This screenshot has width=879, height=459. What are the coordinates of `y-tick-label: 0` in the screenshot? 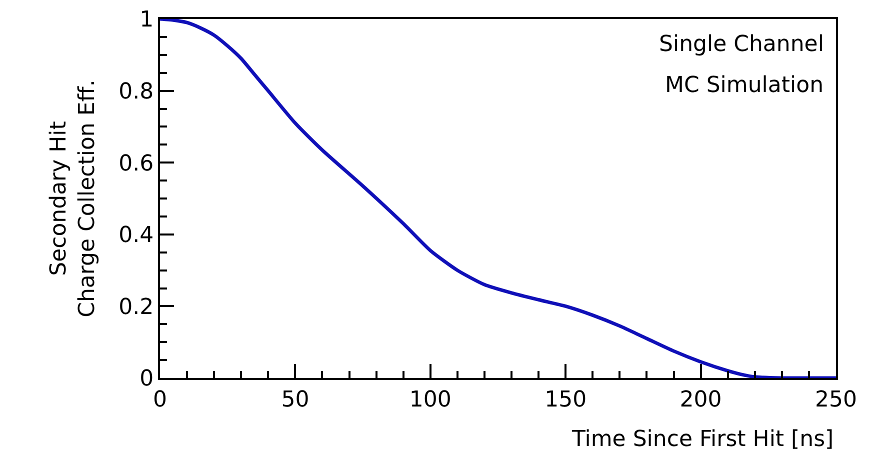 It's located at (147, 379).